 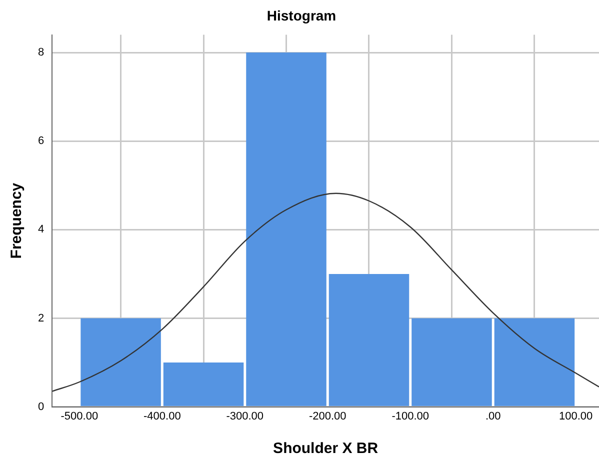 What do you see at coordinates (411, 416) in the screenshot?
I see `x-tick-label: -100.00` at bounding box center [411, 416].